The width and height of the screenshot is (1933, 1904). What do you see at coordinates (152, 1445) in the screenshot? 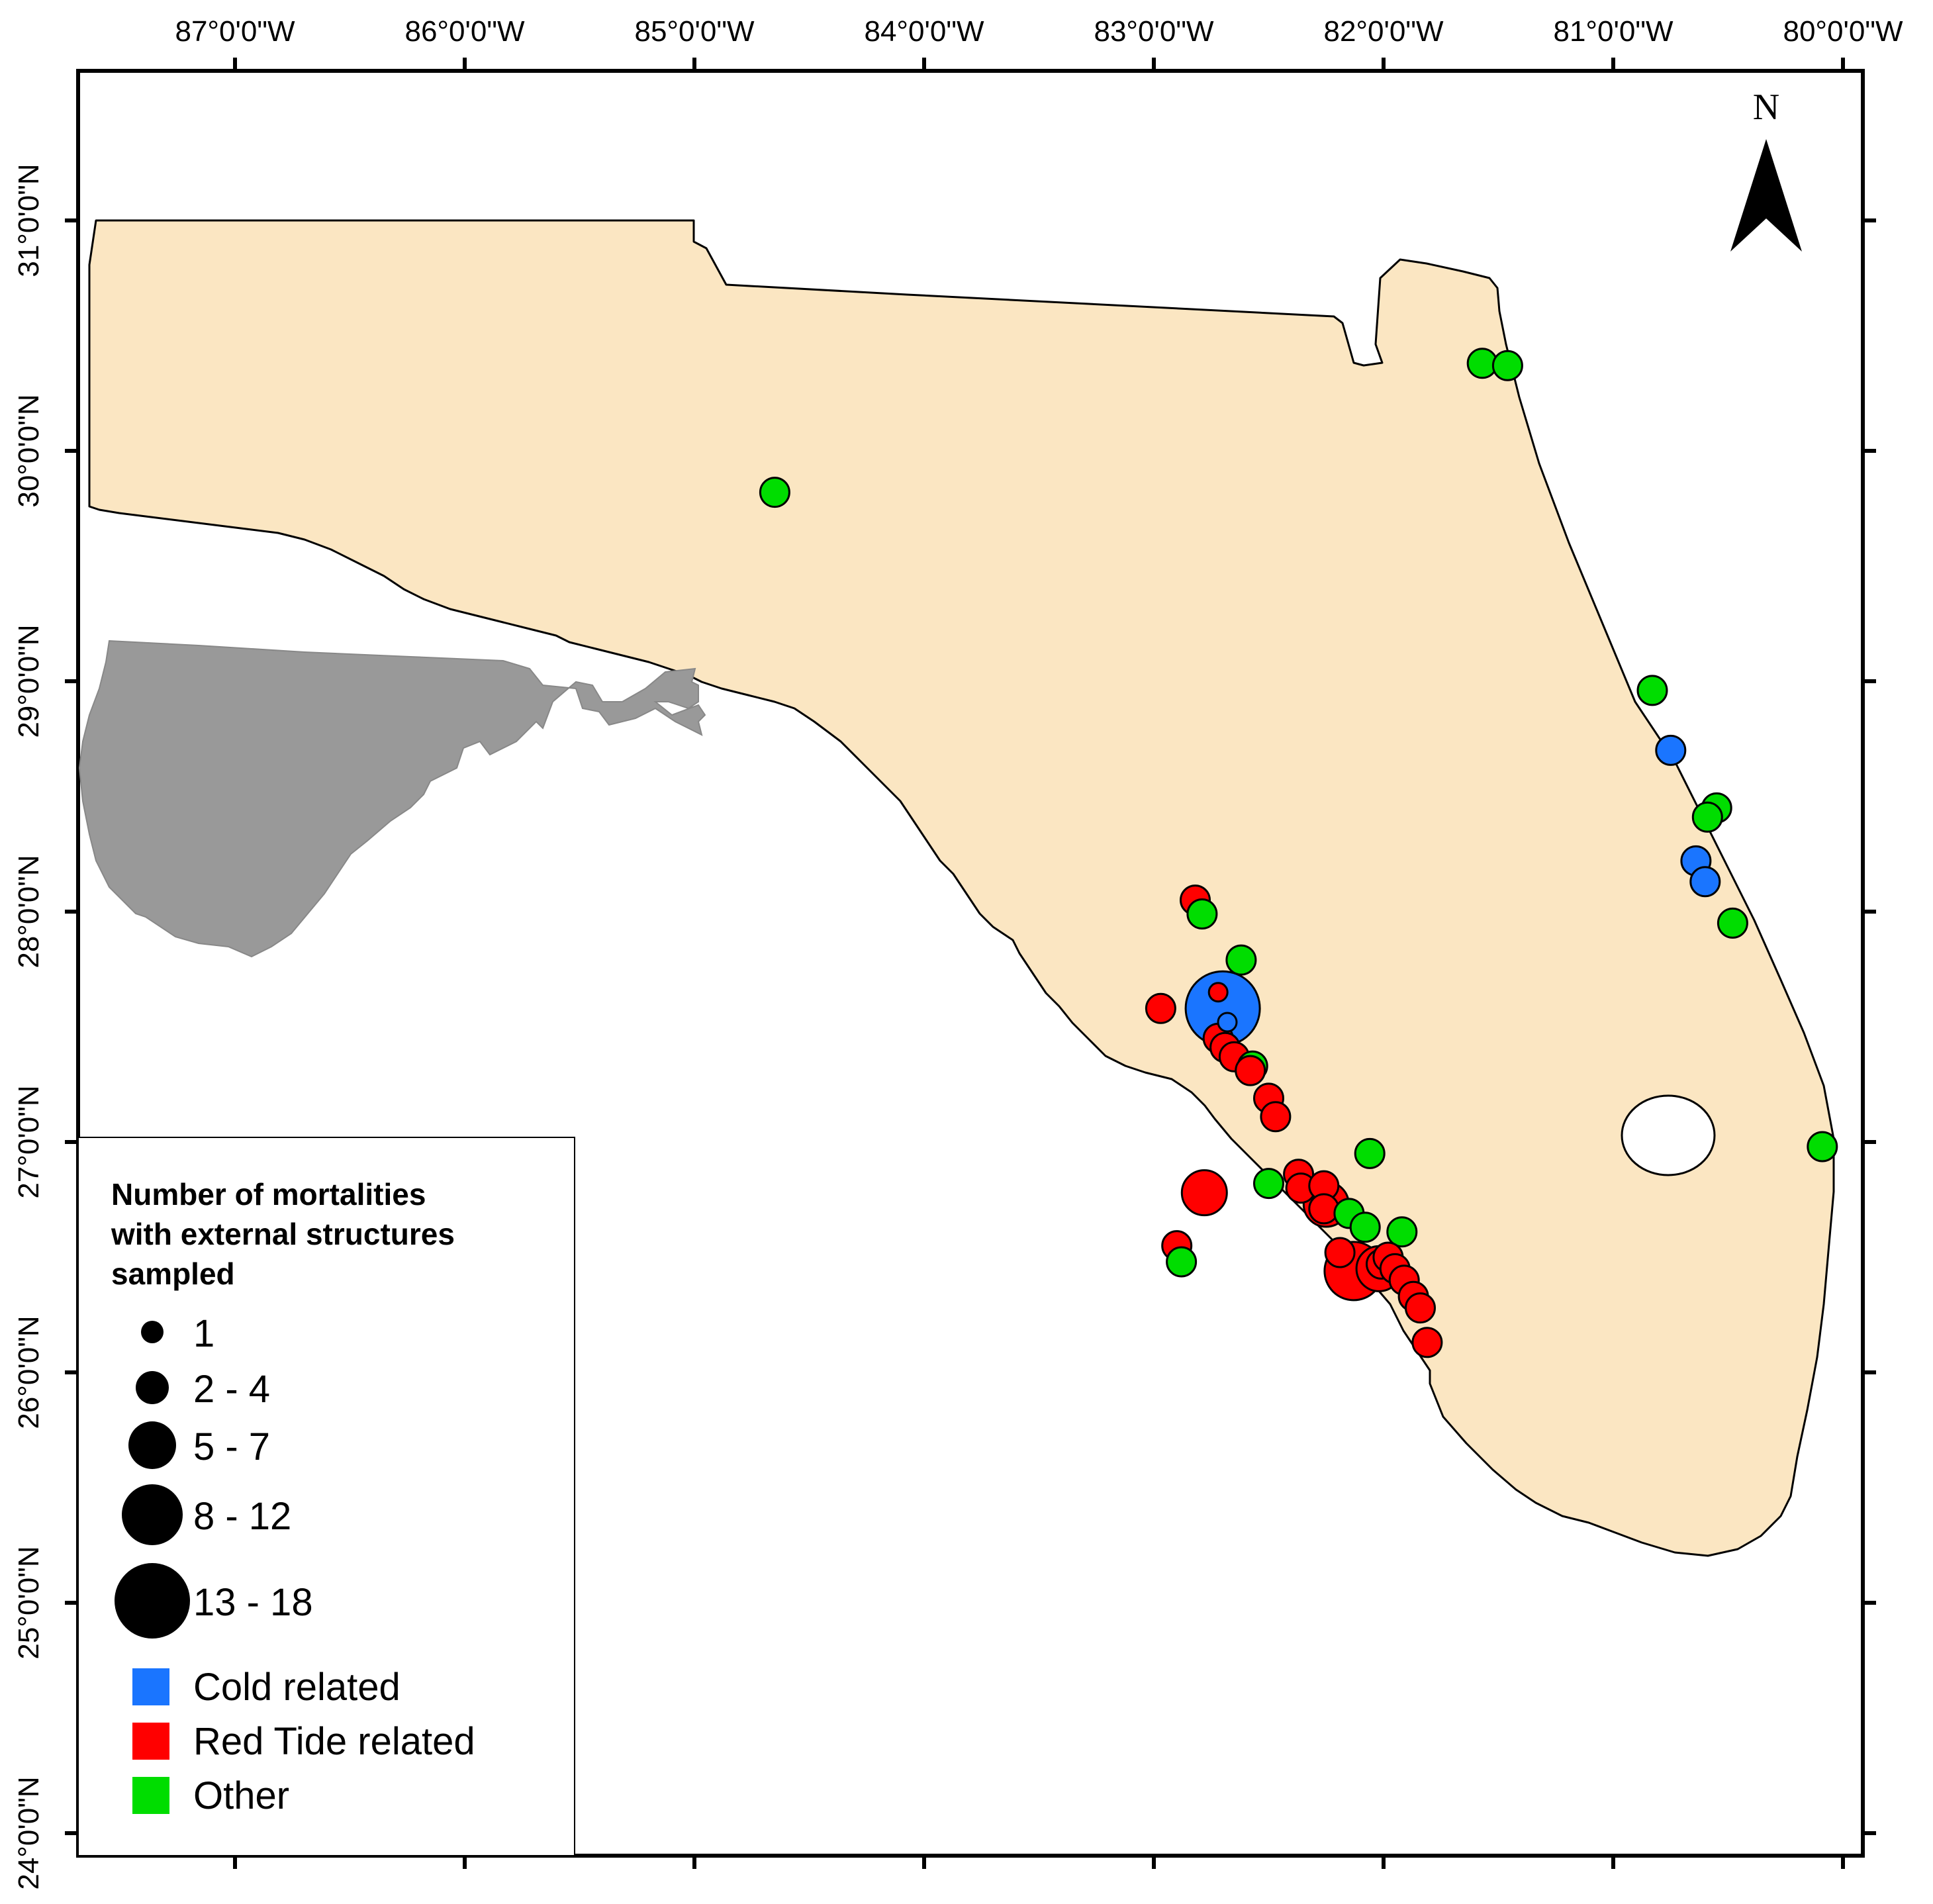
I see `legend-size-3-symbol` at bounding box center [152, 1445].